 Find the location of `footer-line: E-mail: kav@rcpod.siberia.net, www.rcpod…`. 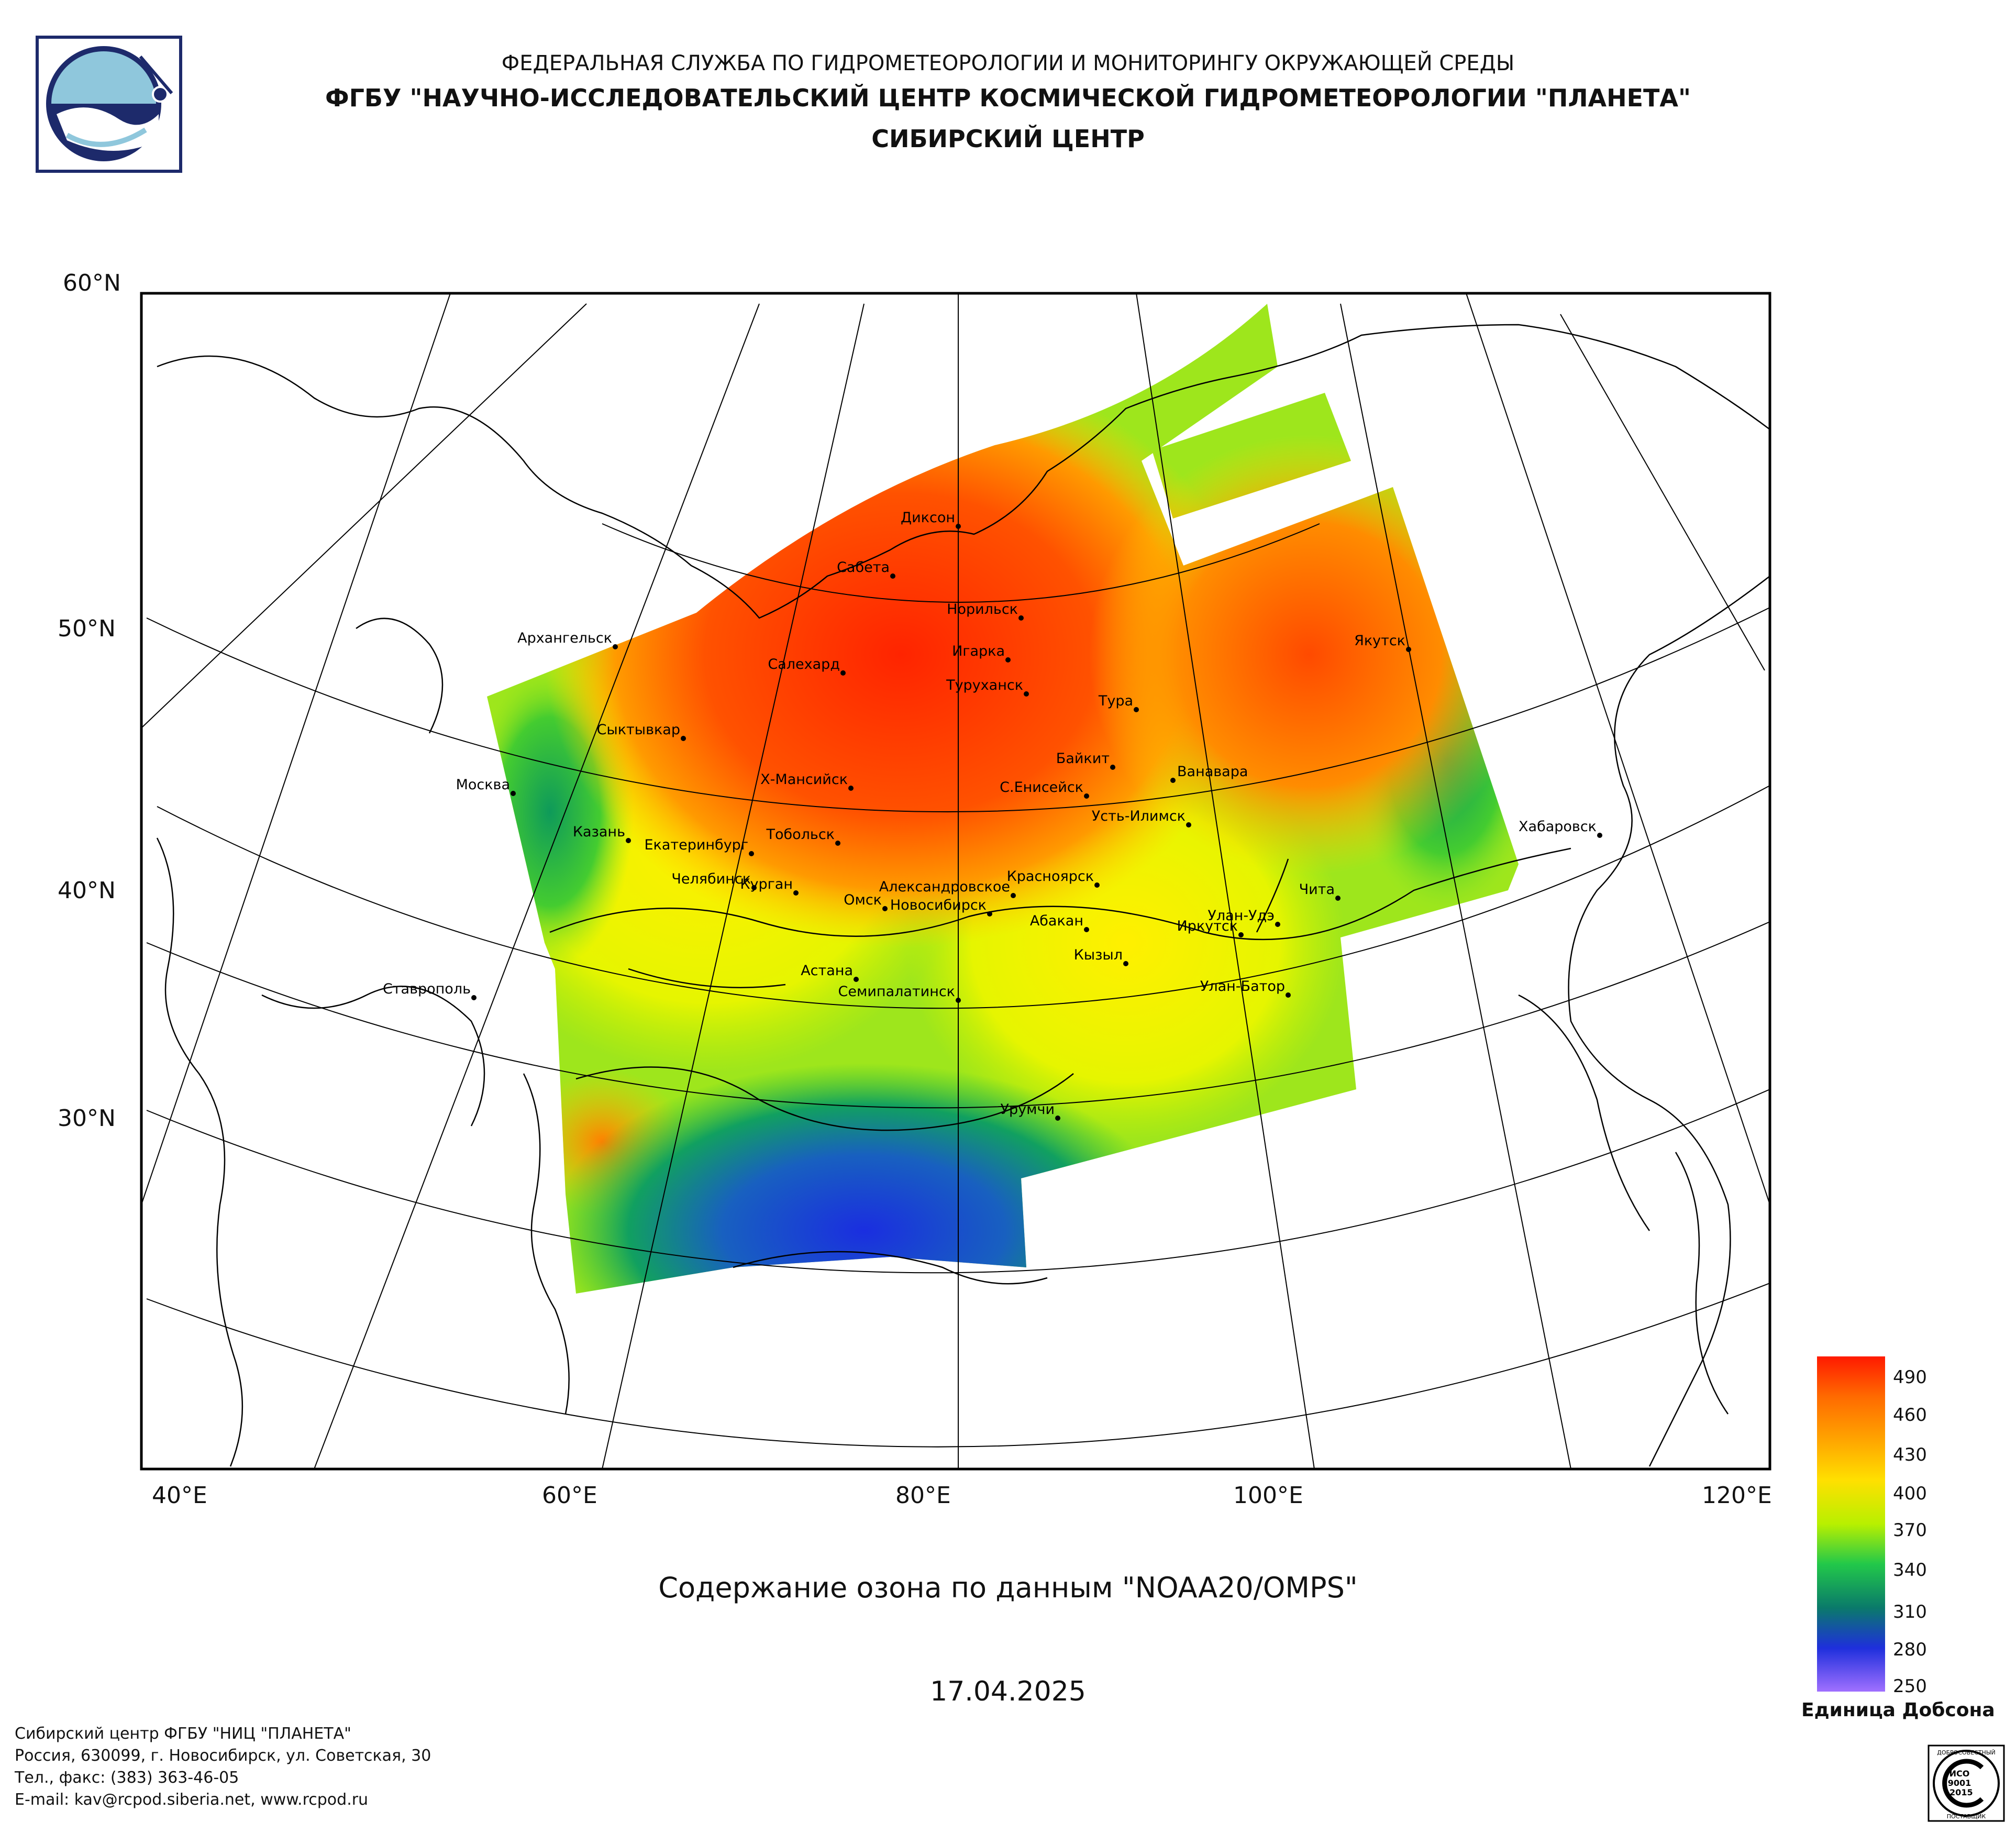

footer-line: E-mail: kav@rcpod.siberia.net, www.rcpod… is located at coordinates (192, 1800).